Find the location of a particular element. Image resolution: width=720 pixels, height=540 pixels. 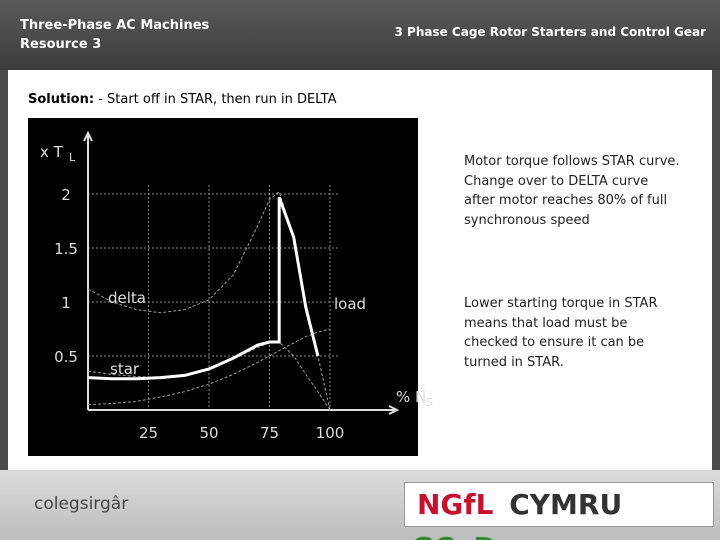

note-line: Change over to DELTA curve is located at coordinates (556, 181).